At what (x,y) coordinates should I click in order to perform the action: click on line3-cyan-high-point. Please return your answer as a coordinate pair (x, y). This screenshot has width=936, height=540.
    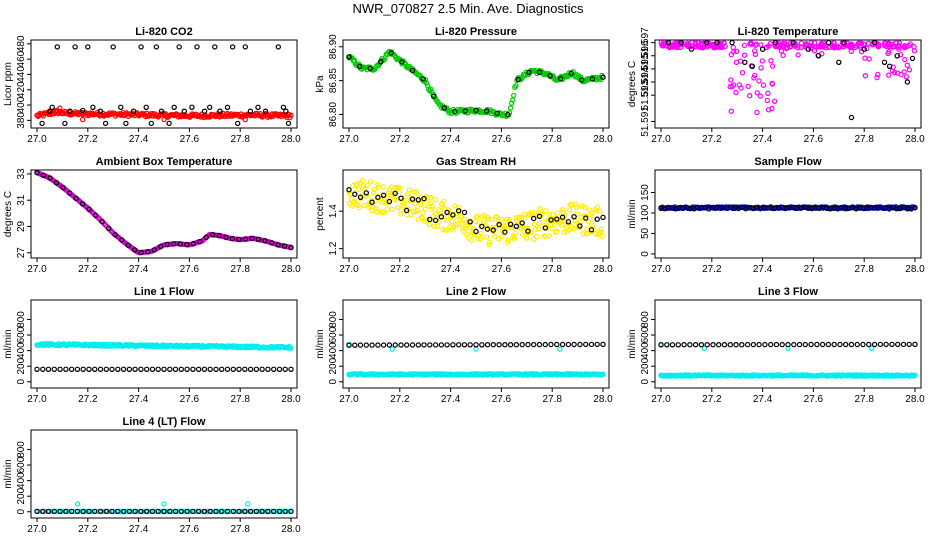
    Looking at the image, I should click on (704, 348).